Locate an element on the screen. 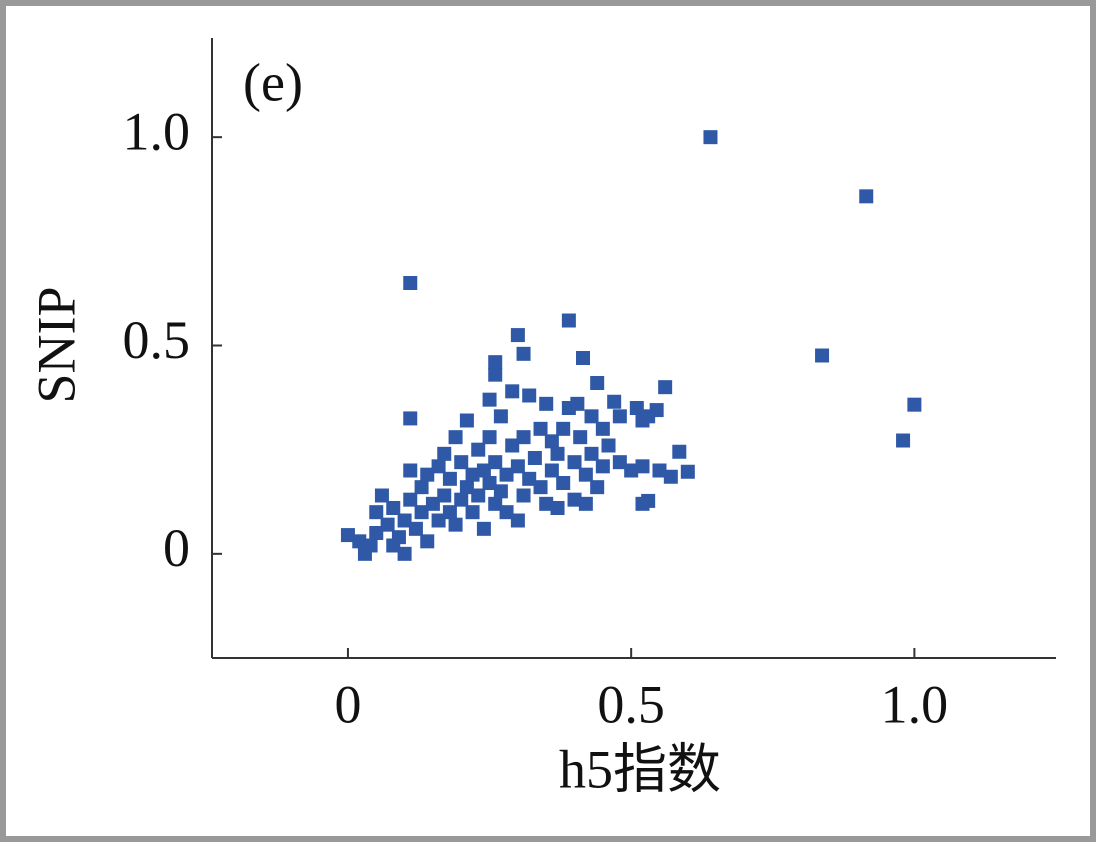 The width and height of the screenshot is (1096, 842). x-tick-label: 1.0 is located at coordinates (915, 704).